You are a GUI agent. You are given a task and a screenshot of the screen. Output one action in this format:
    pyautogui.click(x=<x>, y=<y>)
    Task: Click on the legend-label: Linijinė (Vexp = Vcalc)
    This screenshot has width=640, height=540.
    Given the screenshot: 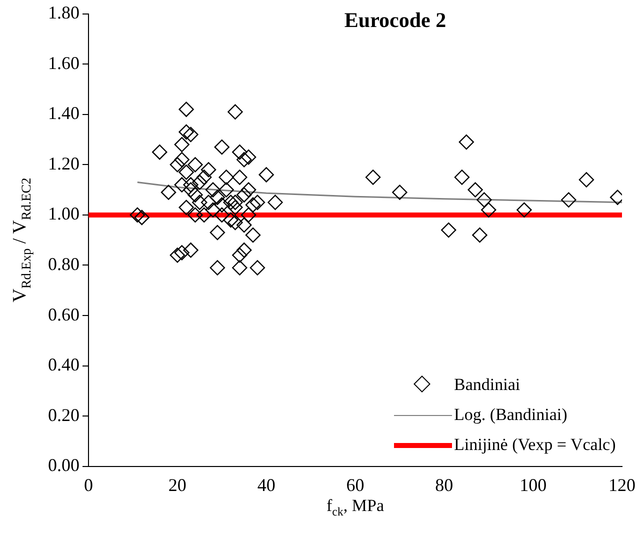 What is the action you would take?
    pyautogui.click(x=535, y=445)
    